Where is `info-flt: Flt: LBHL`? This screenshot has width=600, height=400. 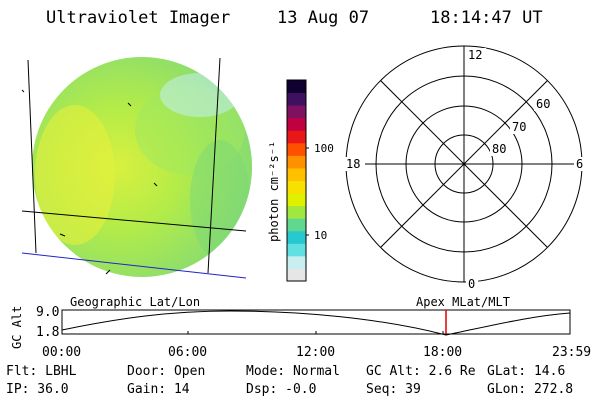 info-flt: Flt: LBHL is located at coordinates (41, 371).